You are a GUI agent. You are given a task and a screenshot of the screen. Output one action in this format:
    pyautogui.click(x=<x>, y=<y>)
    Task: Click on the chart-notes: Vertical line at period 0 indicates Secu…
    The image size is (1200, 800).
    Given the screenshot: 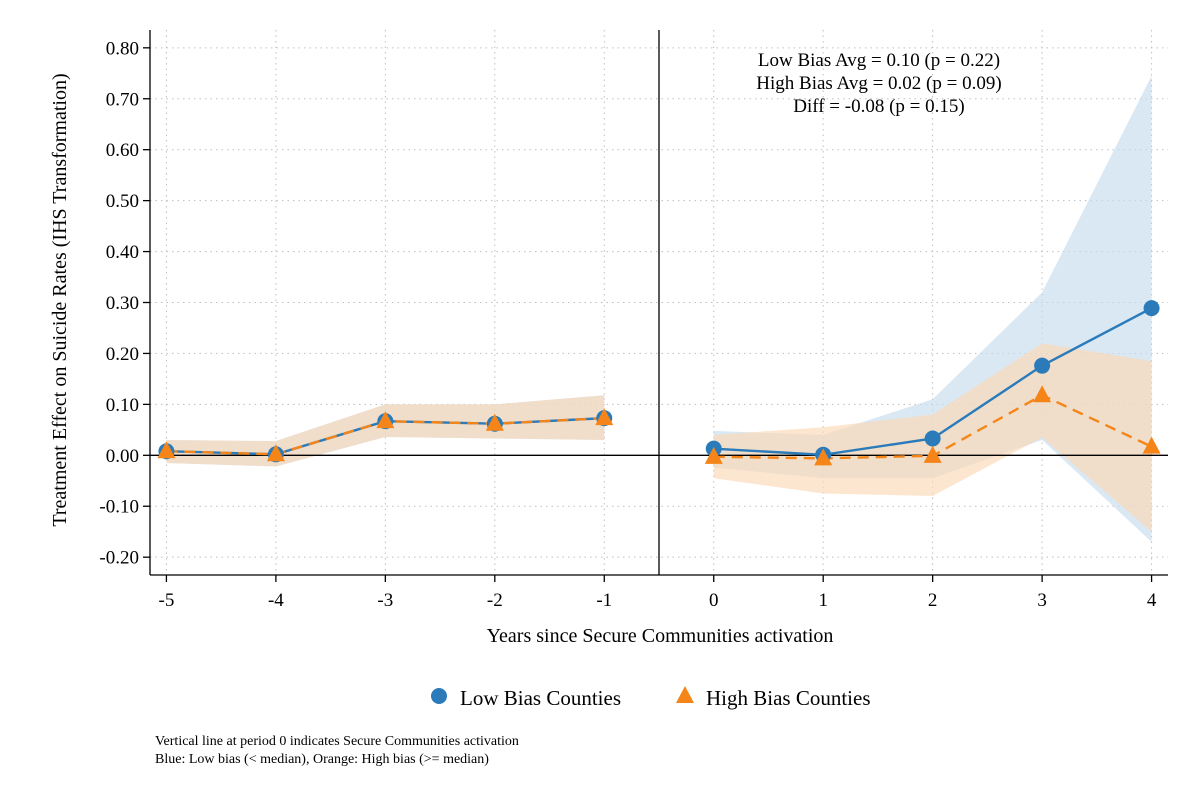 What is the action you would take?
    pyautogui.click(x=337, y=750)
    